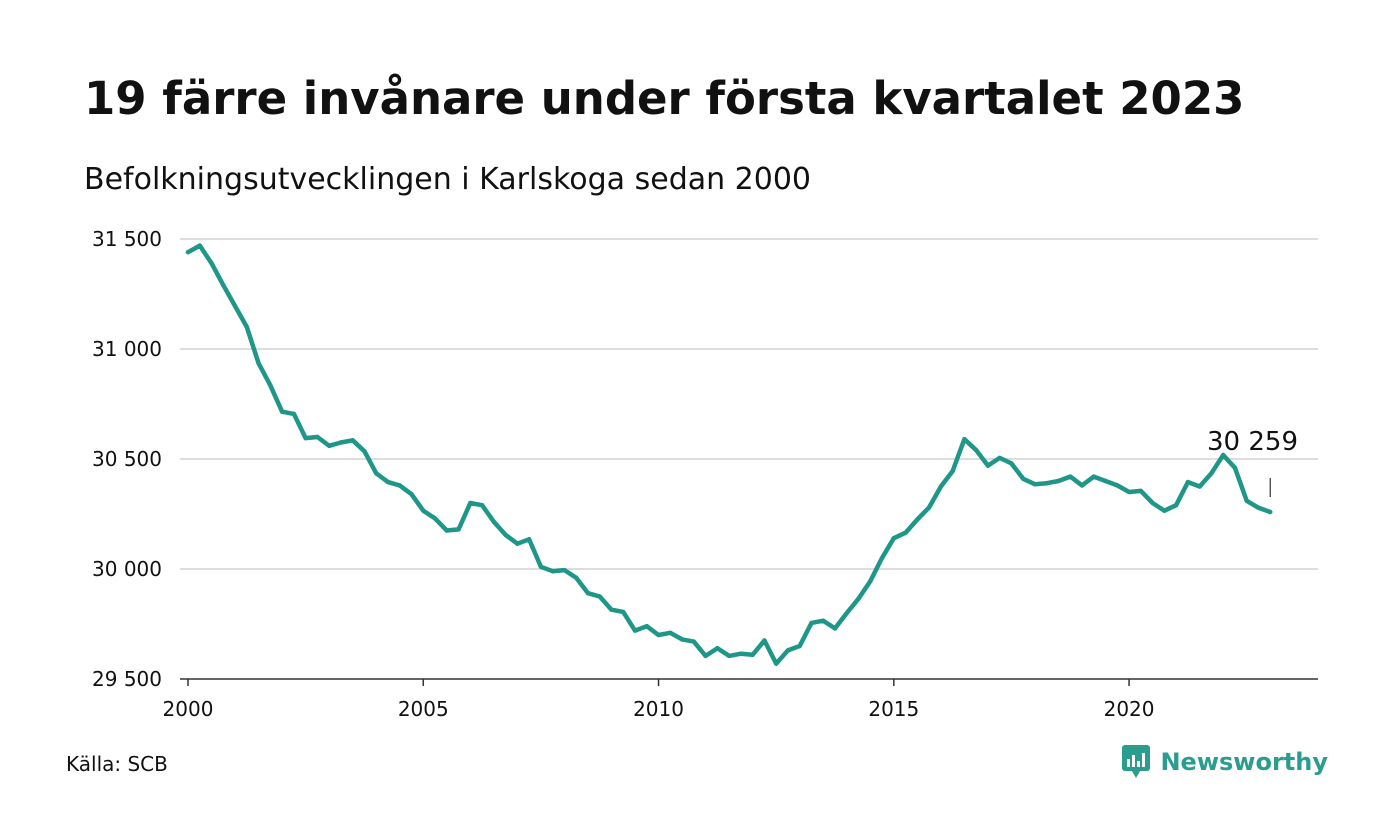  Describe the element at coordinates (1252, 442) in the screenshot. I see `annotation-label: 30 259` at that location.